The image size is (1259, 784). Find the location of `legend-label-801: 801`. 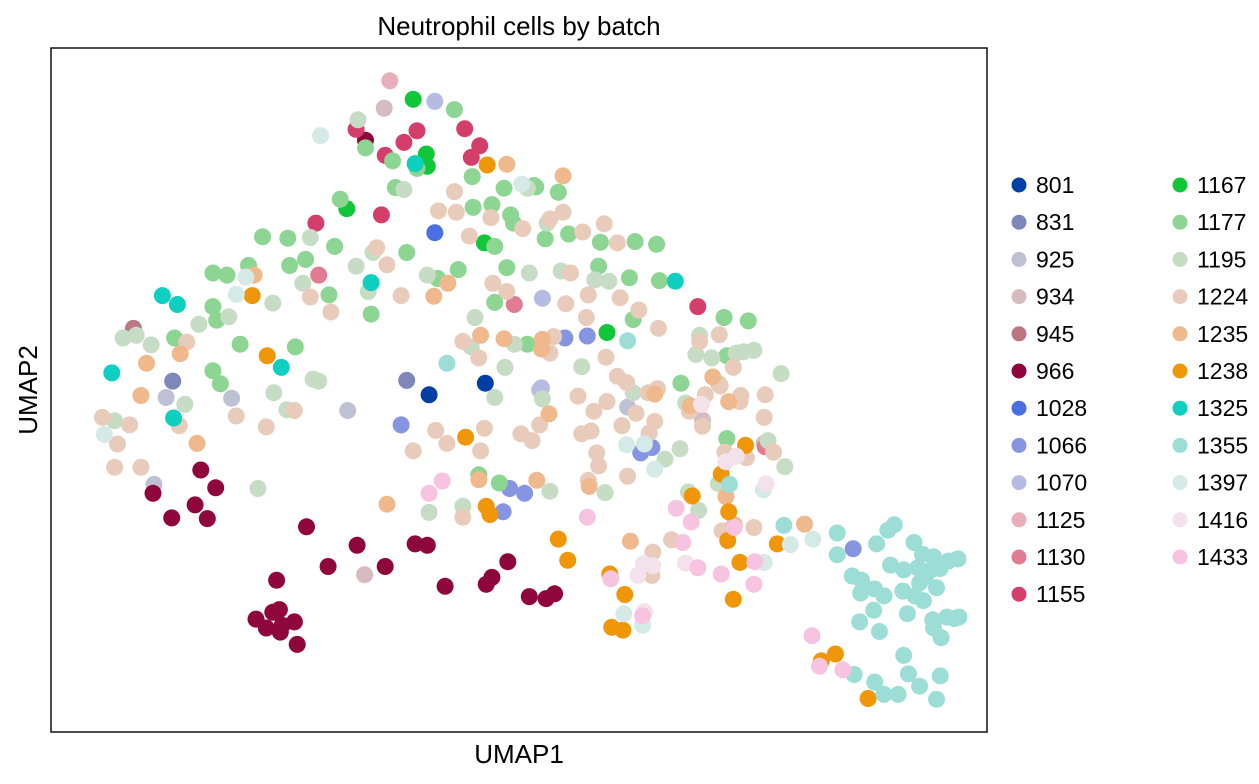

legend-label-801: 801 is located at coordinates (1055, 185).